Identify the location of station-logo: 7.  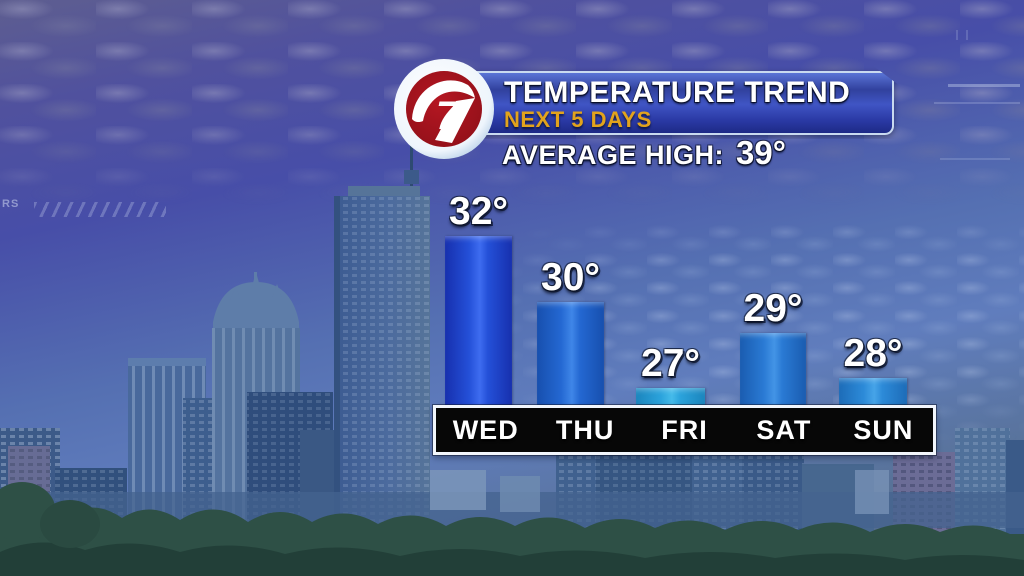
(444, 109).